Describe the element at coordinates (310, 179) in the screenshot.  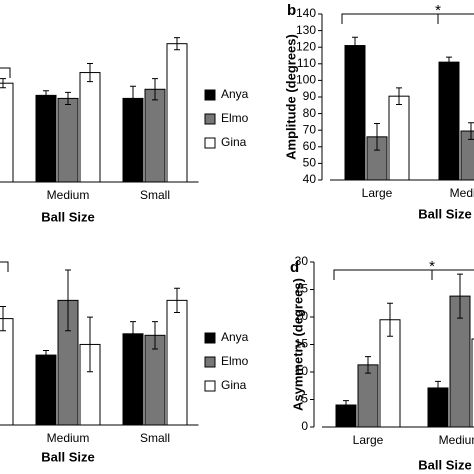
I see `y-tick-label: 40` at that location.